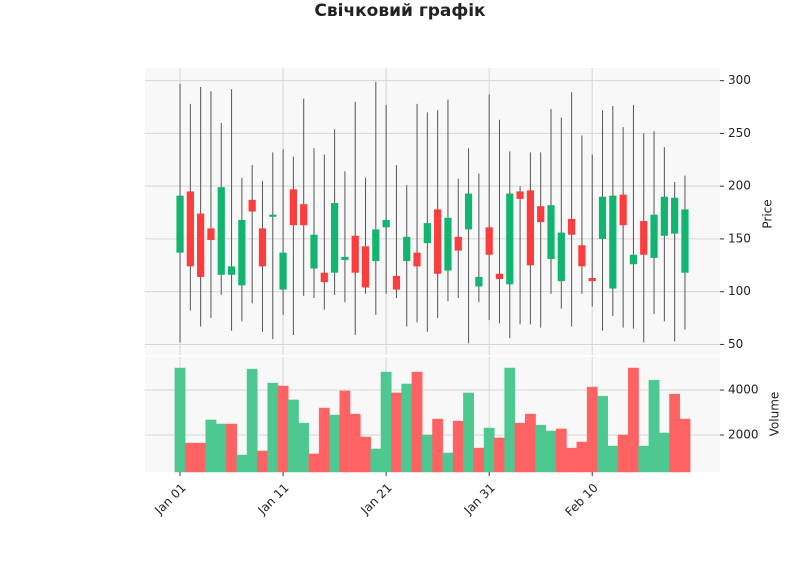 The width and height of the screenshot is (800, 579). What do you see at coordinates (735, 344) in the screenshot?
I see `y-tick-label: 50` at bounding box center [735, 344].